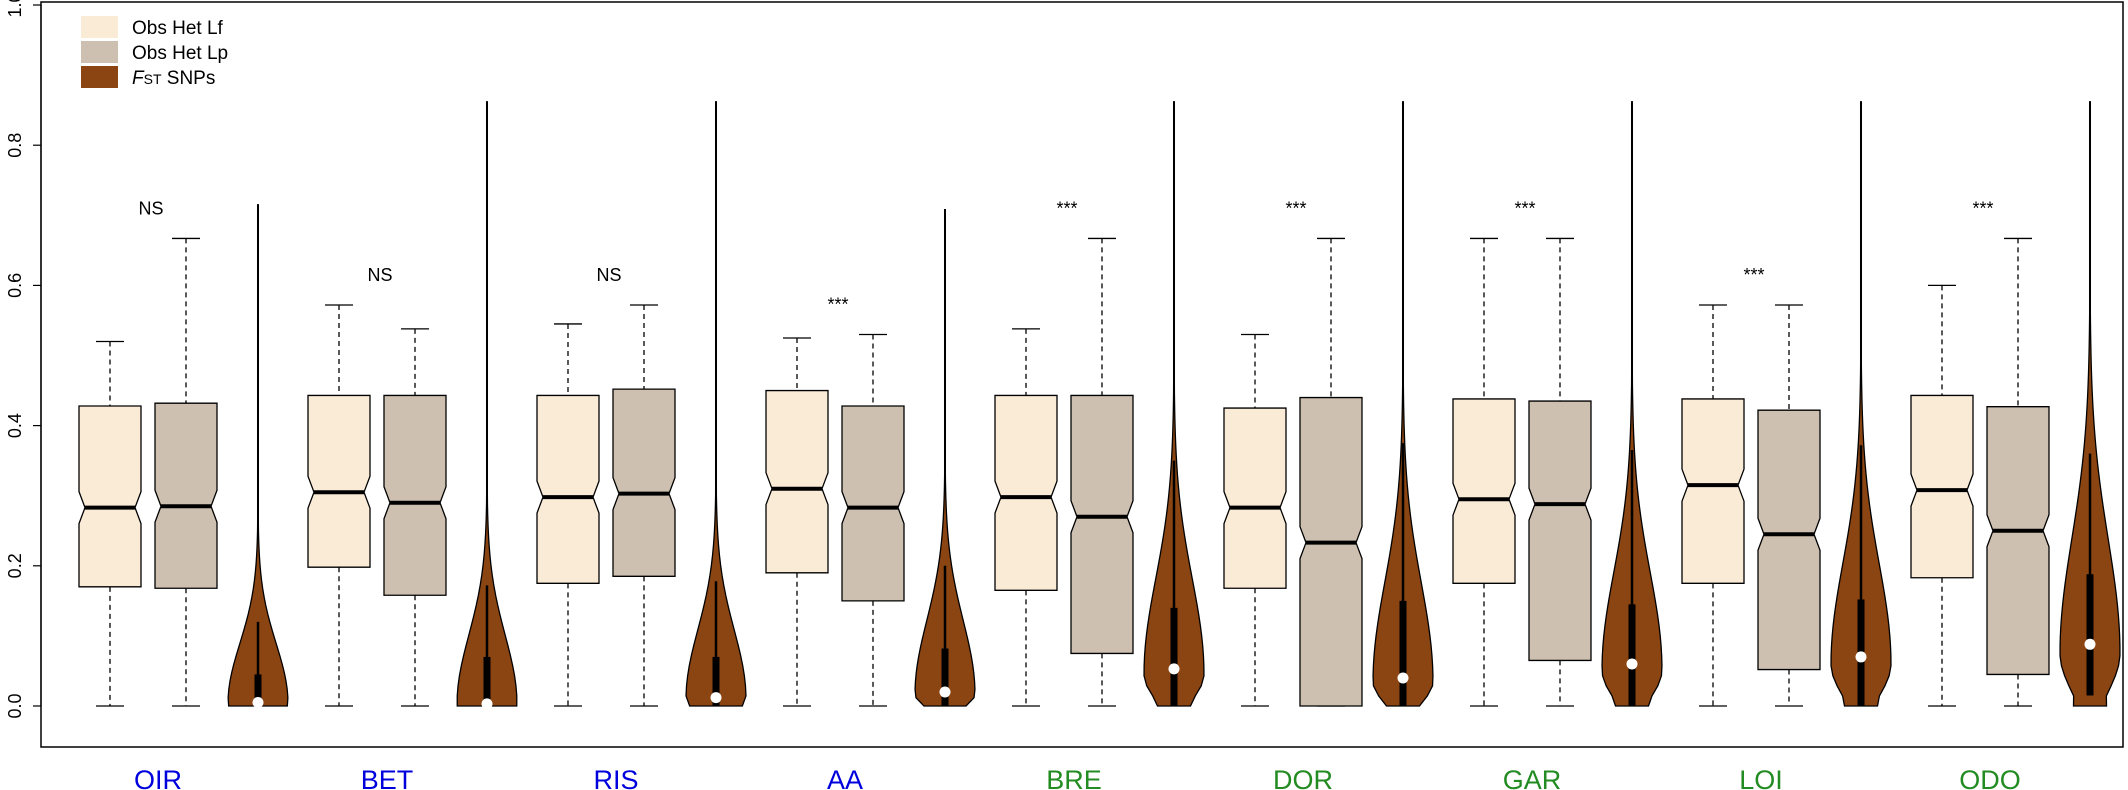  I want to click on group-loi: ***, so click(1786, 404).